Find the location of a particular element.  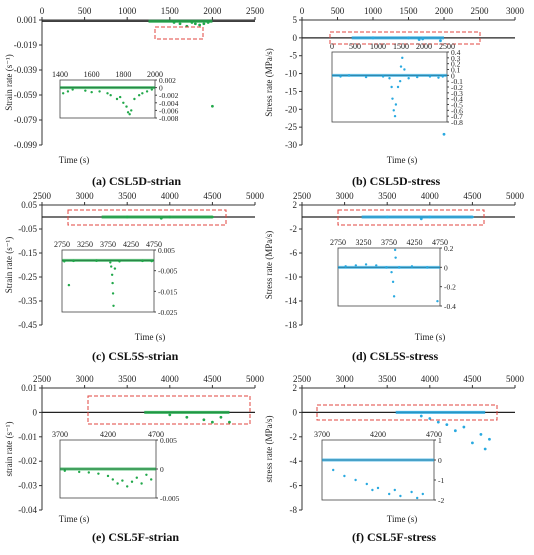

y-tick-label: 2 is located at coordinates (295, 388).